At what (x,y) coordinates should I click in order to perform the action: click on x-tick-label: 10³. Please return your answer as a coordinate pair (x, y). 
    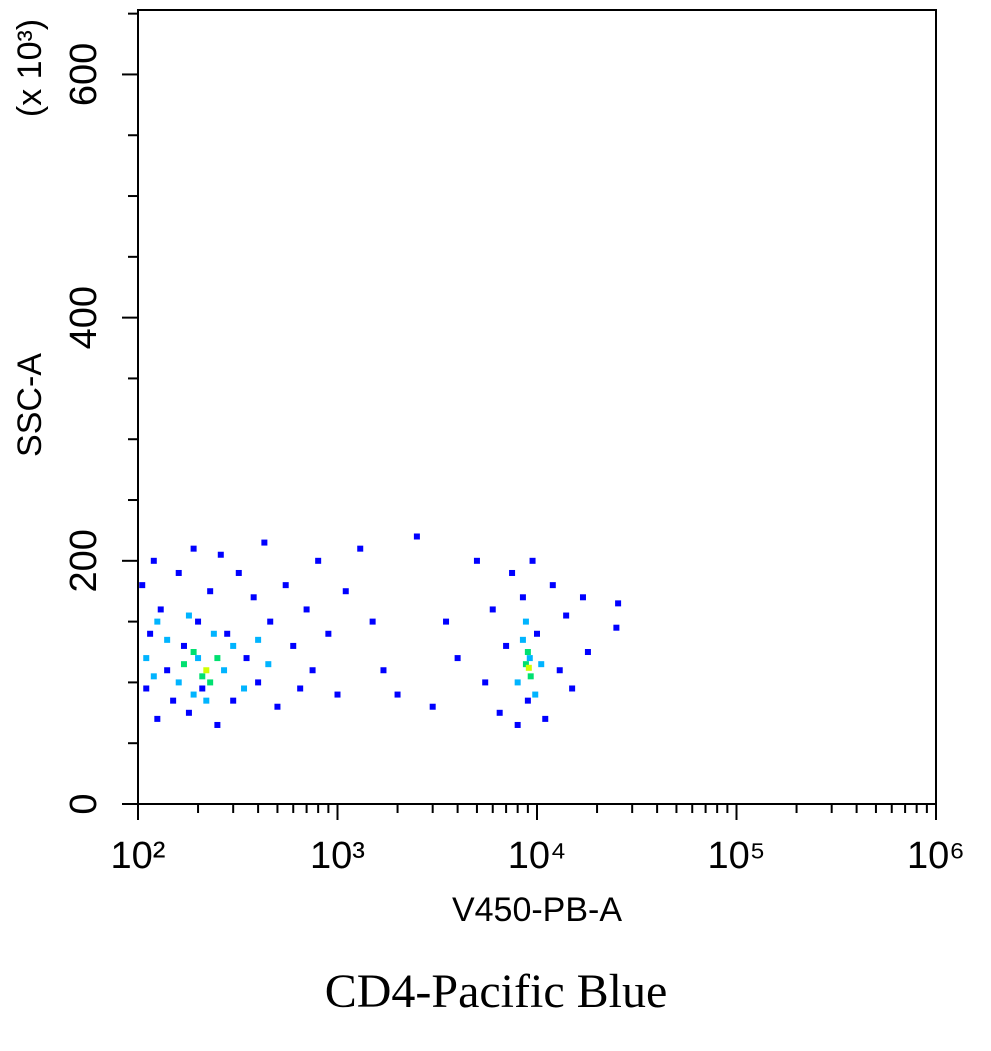
    Looking at the image, I should click on (337, 856).